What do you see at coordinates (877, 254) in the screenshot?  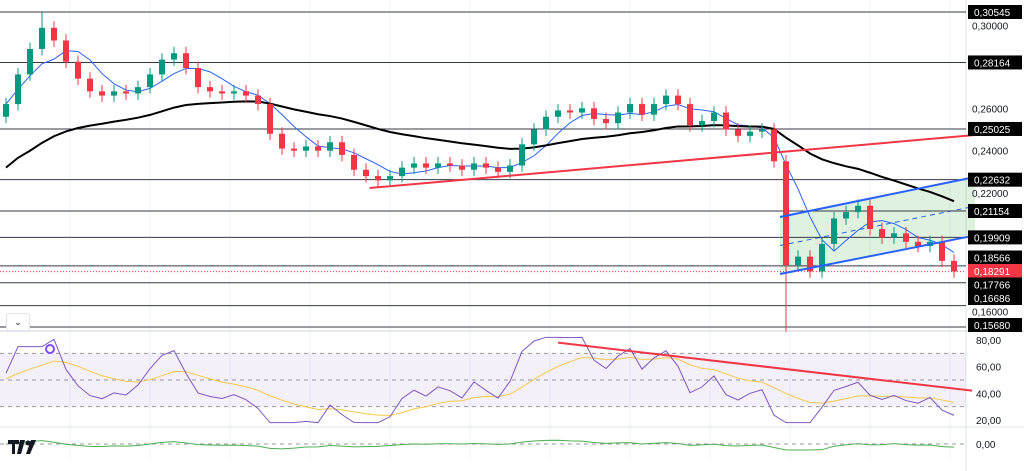 I see `channel-lower` at bounding box center [877, 254].